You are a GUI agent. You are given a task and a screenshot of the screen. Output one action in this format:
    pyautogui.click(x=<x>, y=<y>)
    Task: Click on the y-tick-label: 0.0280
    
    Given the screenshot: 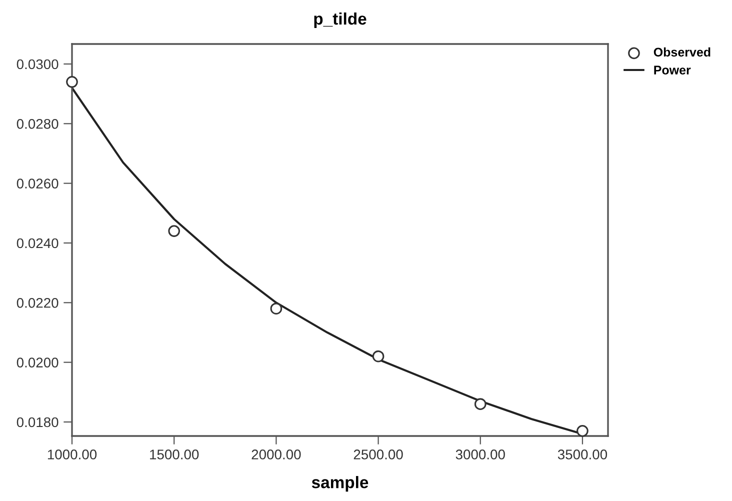 What is the action you would take?
    pyautogui.click(x=37, y=123)
    